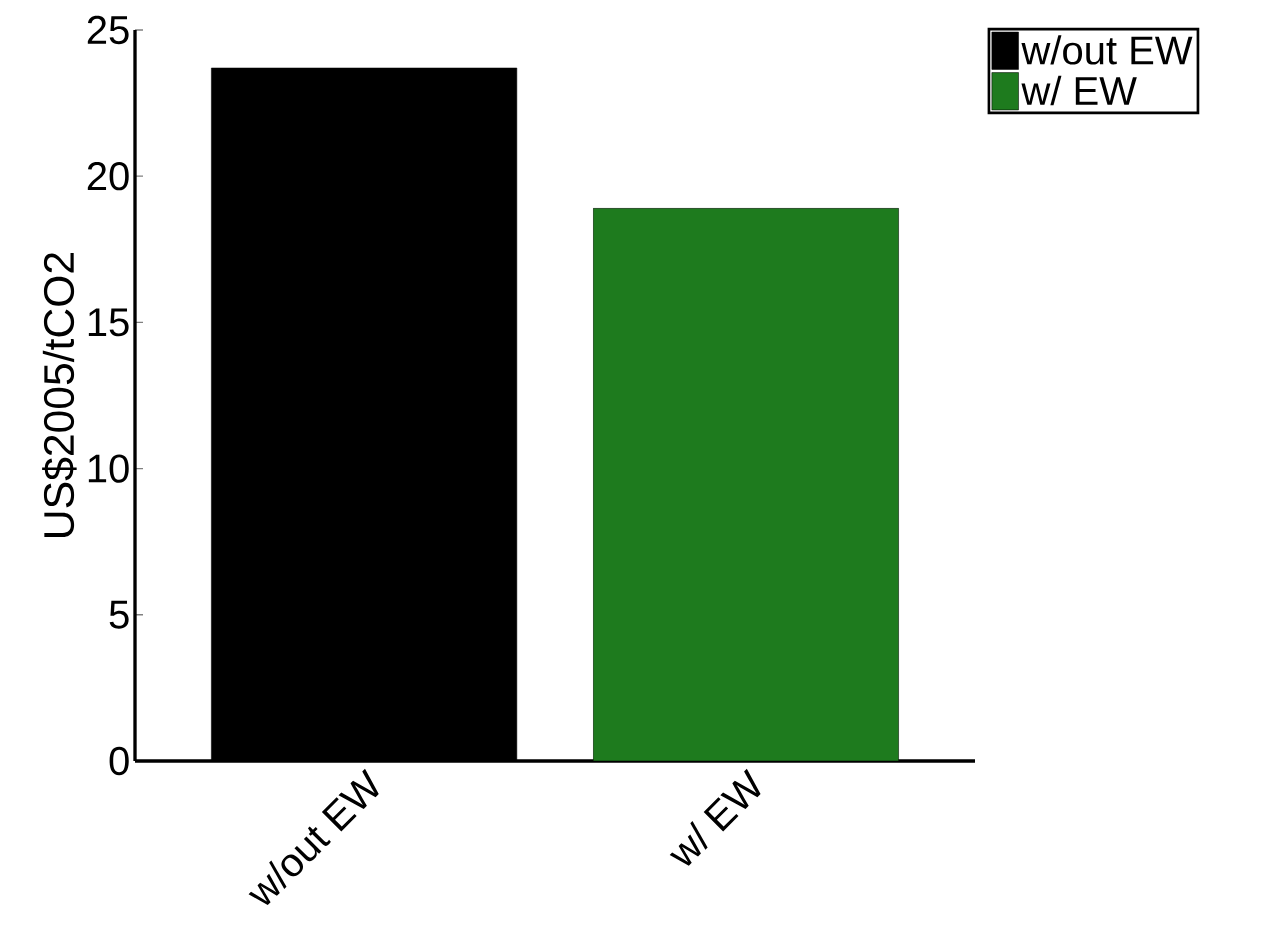  I want to click on y-axis-title: US$2005/tCO2, so click(59, 394).